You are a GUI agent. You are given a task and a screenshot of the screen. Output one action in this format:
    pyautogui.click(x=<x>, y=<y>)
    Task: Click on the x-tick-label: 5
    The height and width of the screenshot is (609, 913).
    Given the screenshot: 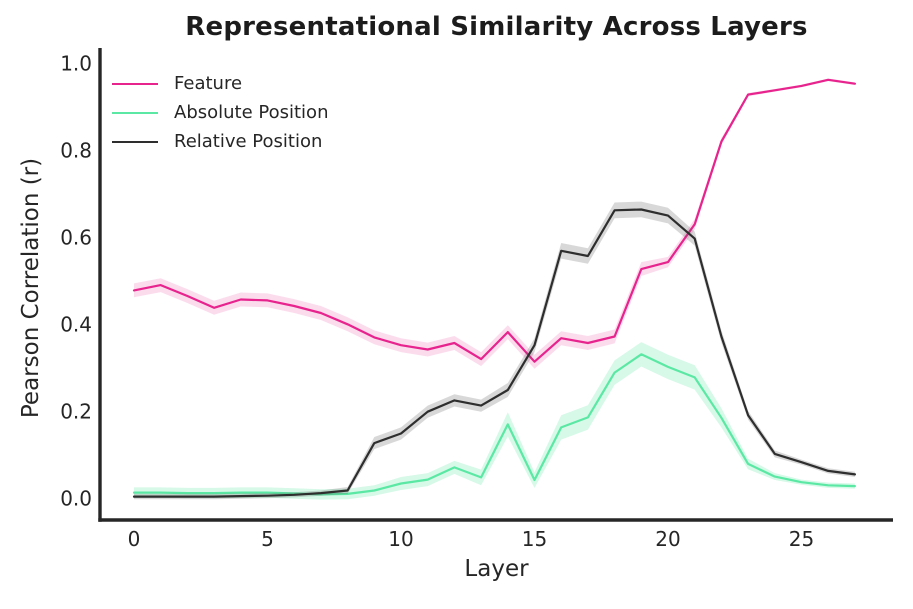 What is the action you would take?
    pyautogui.click(x=267, y=539)
    